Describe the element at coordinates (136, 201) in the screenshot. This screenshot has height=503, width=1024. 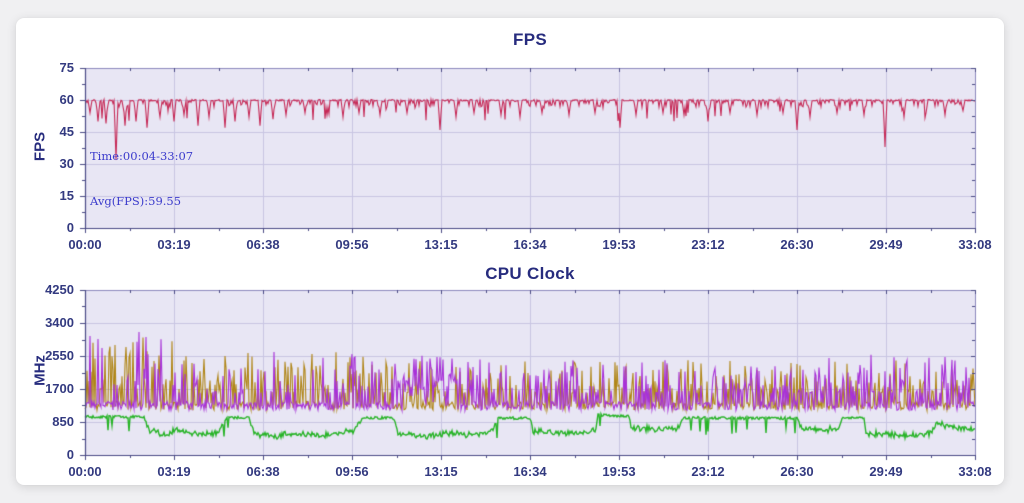
I see `fps-annotation-average: Avg(FPS):59.55` at that location.